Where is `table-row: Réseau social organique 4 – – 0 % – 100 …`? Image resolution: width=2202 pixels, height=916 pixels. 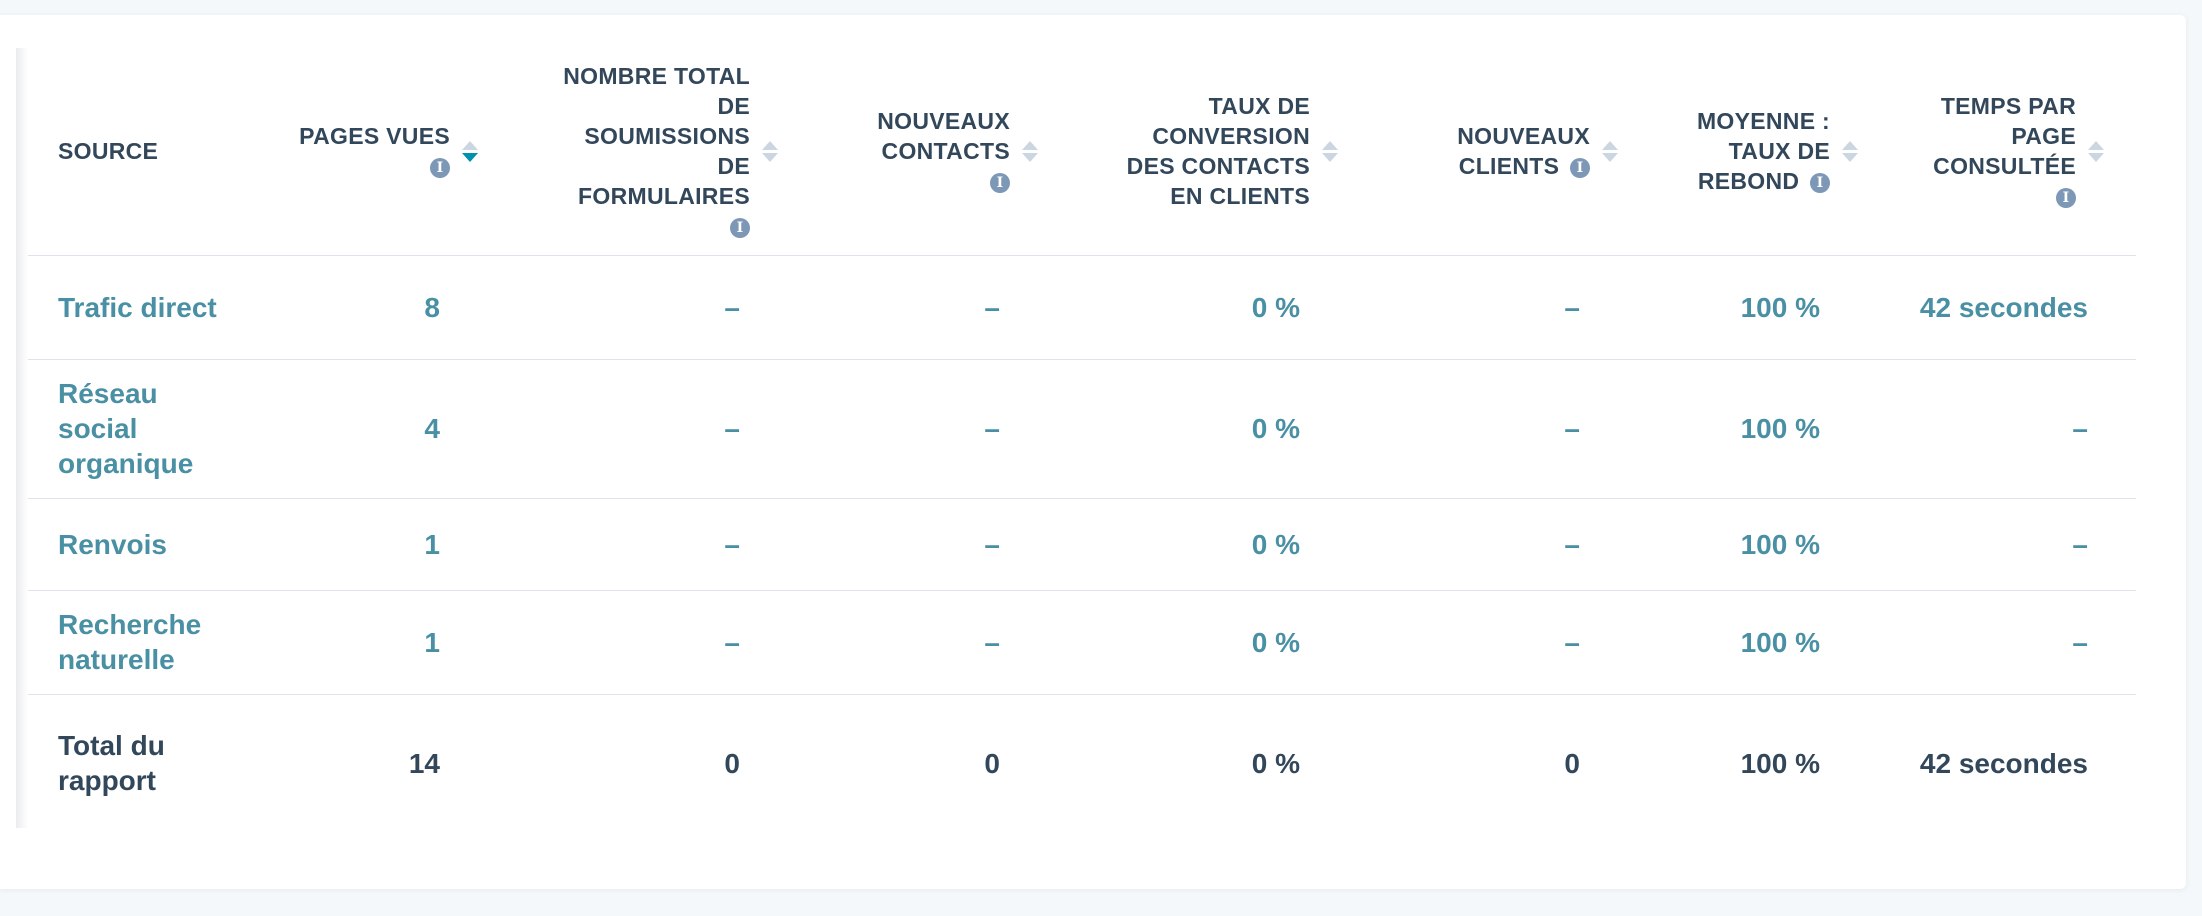
table-row: Réseau social organique 4 – – 0 % – 100 … is located at coordinates (1082, 429).